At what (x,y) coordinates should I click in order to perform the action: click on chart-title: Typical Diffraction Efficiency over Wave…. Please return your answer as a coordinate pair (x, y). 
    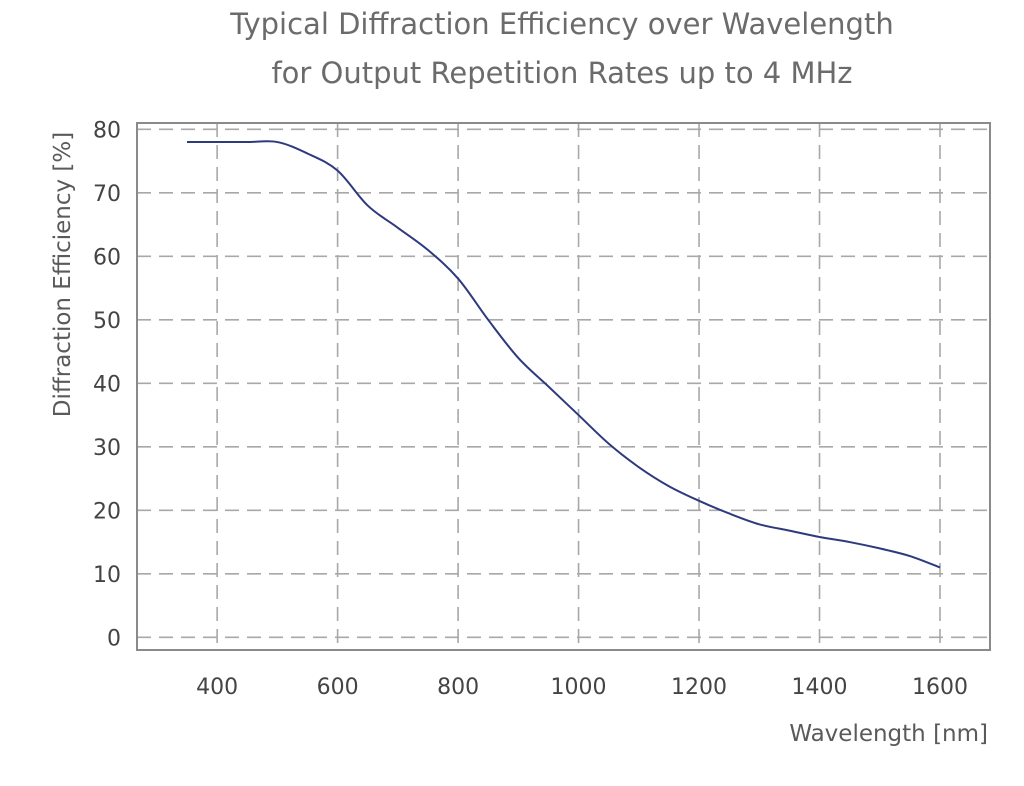
    Looking at the image, I should click on (512, 49).